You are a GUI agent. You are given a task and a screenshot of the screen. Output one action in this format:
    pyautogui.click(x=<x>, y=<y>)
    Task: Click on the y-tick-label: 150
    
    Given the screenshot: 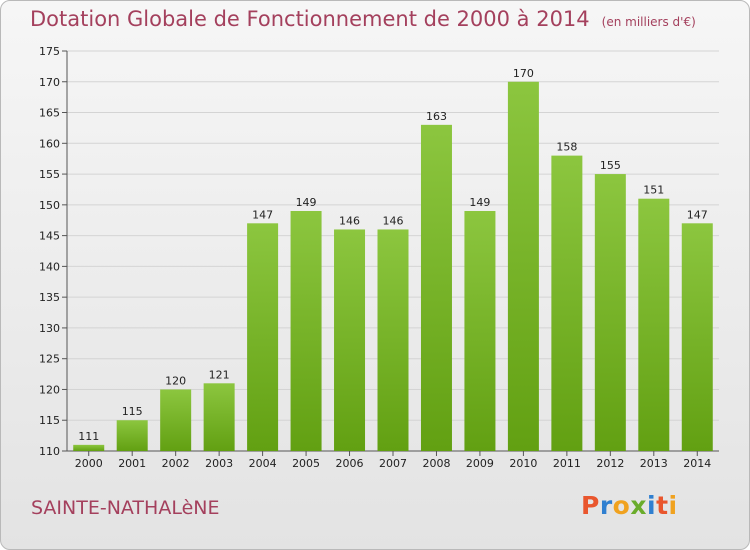 What is the action you would take?
    pyautogui.click(x=49, y=205)
    